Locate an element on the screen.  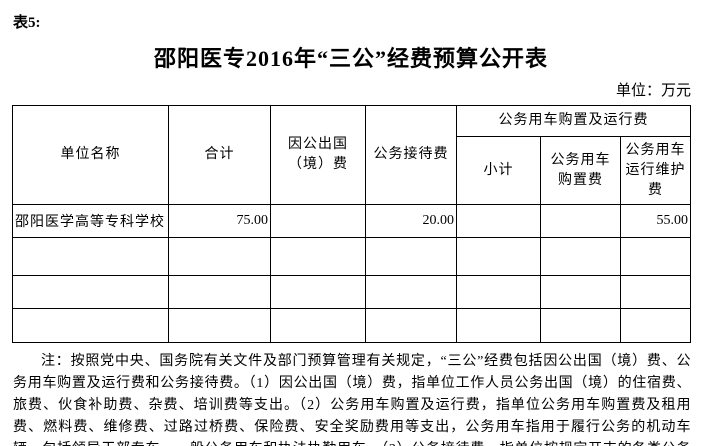
col-header-abroad-fee: 因公出国 （境）费 is located at coordinates (318, 155).